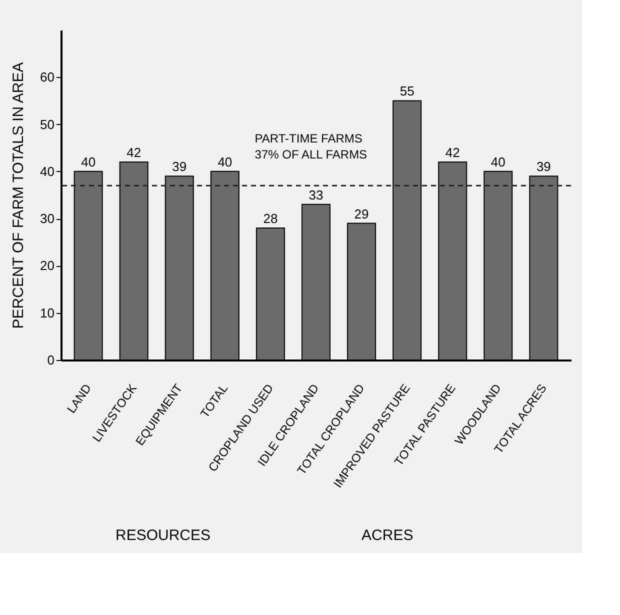  I want to click on data-label: 28, so click(270, 218).